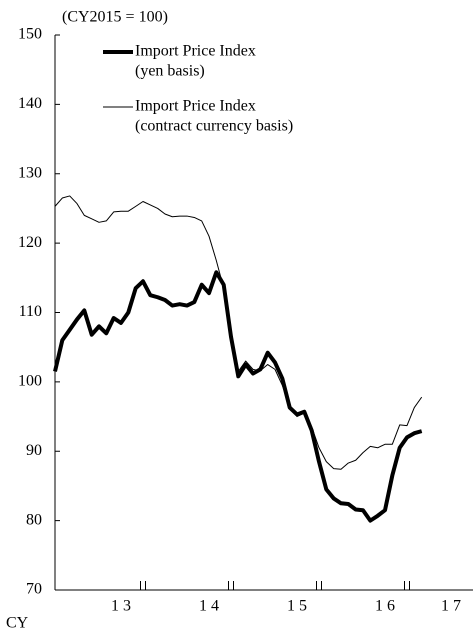 The width and height of the screenshot is (473, 634). I want to click on legend-label: (yen basis), so click(170, 71).